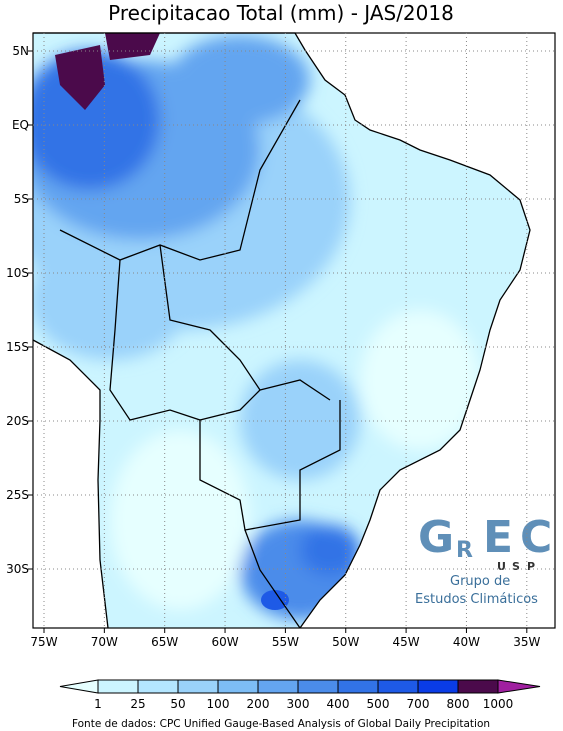  I want to click on lon-label: 75W, so click(43, 642).